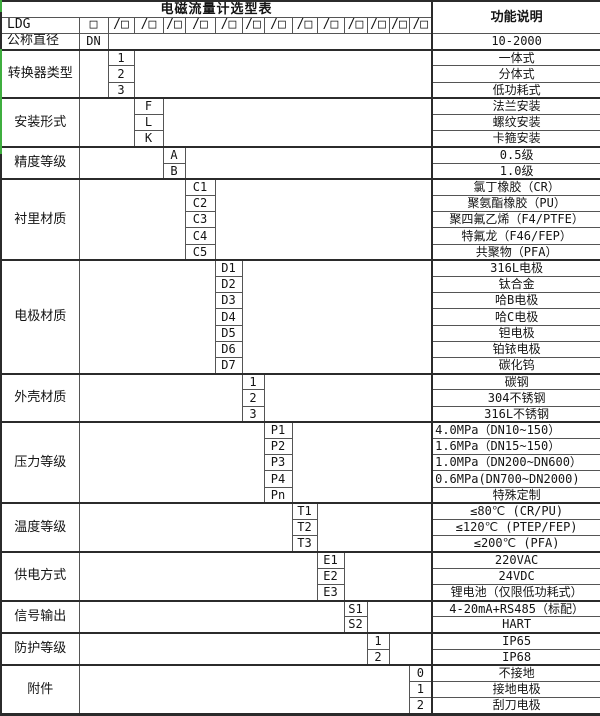 This screenshot has height=716, width=600. What do you see at coordinates (515, 236) in the screenshot?
I see `option-desc: 特氟龙（F46/FEP）` at bounding box center [515, 236].